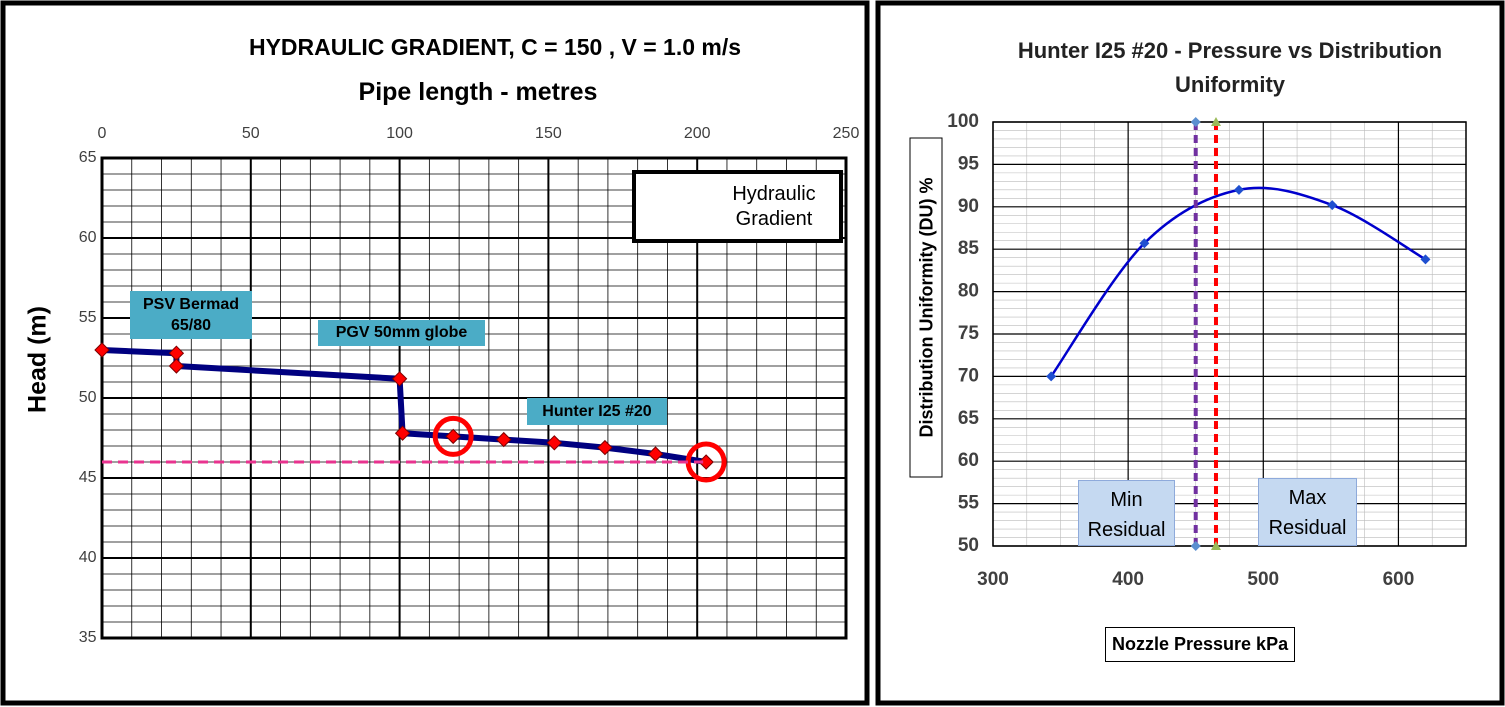  What do you see at coordinates (251, 133) in the screenshot?
I see `x-tick-label: 50` at bounding box center [251, 133].